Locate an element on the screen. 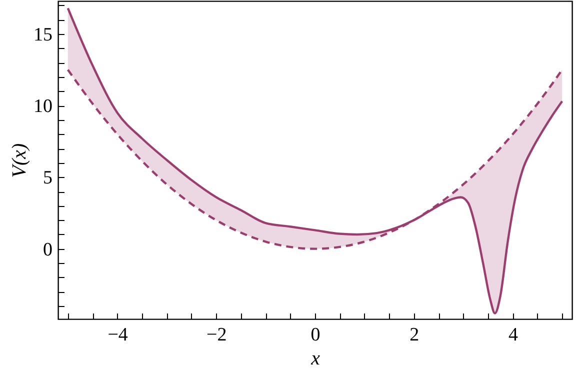  y-tick-label: 0 is located at coordinates (47, 249).